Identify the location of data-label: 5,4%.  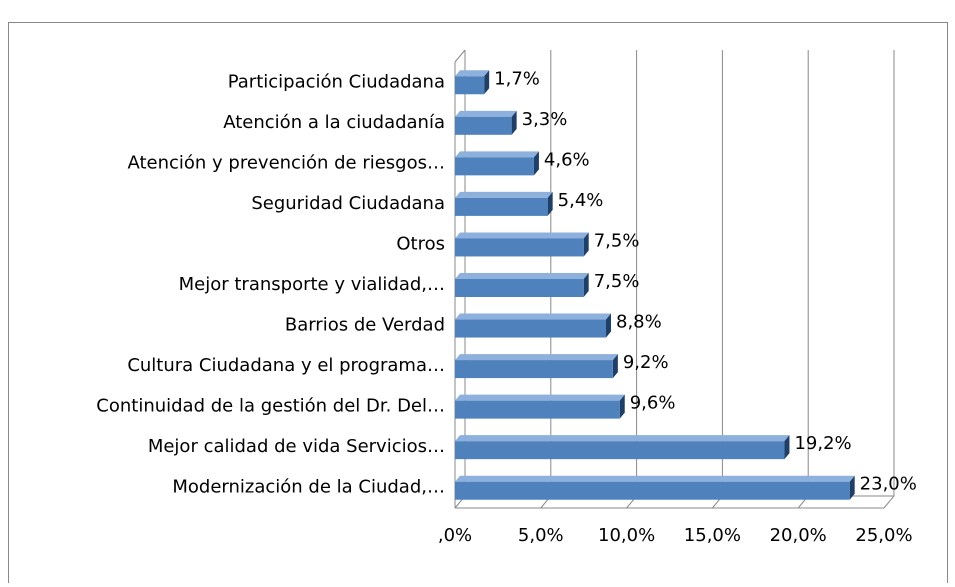
(581, 200).